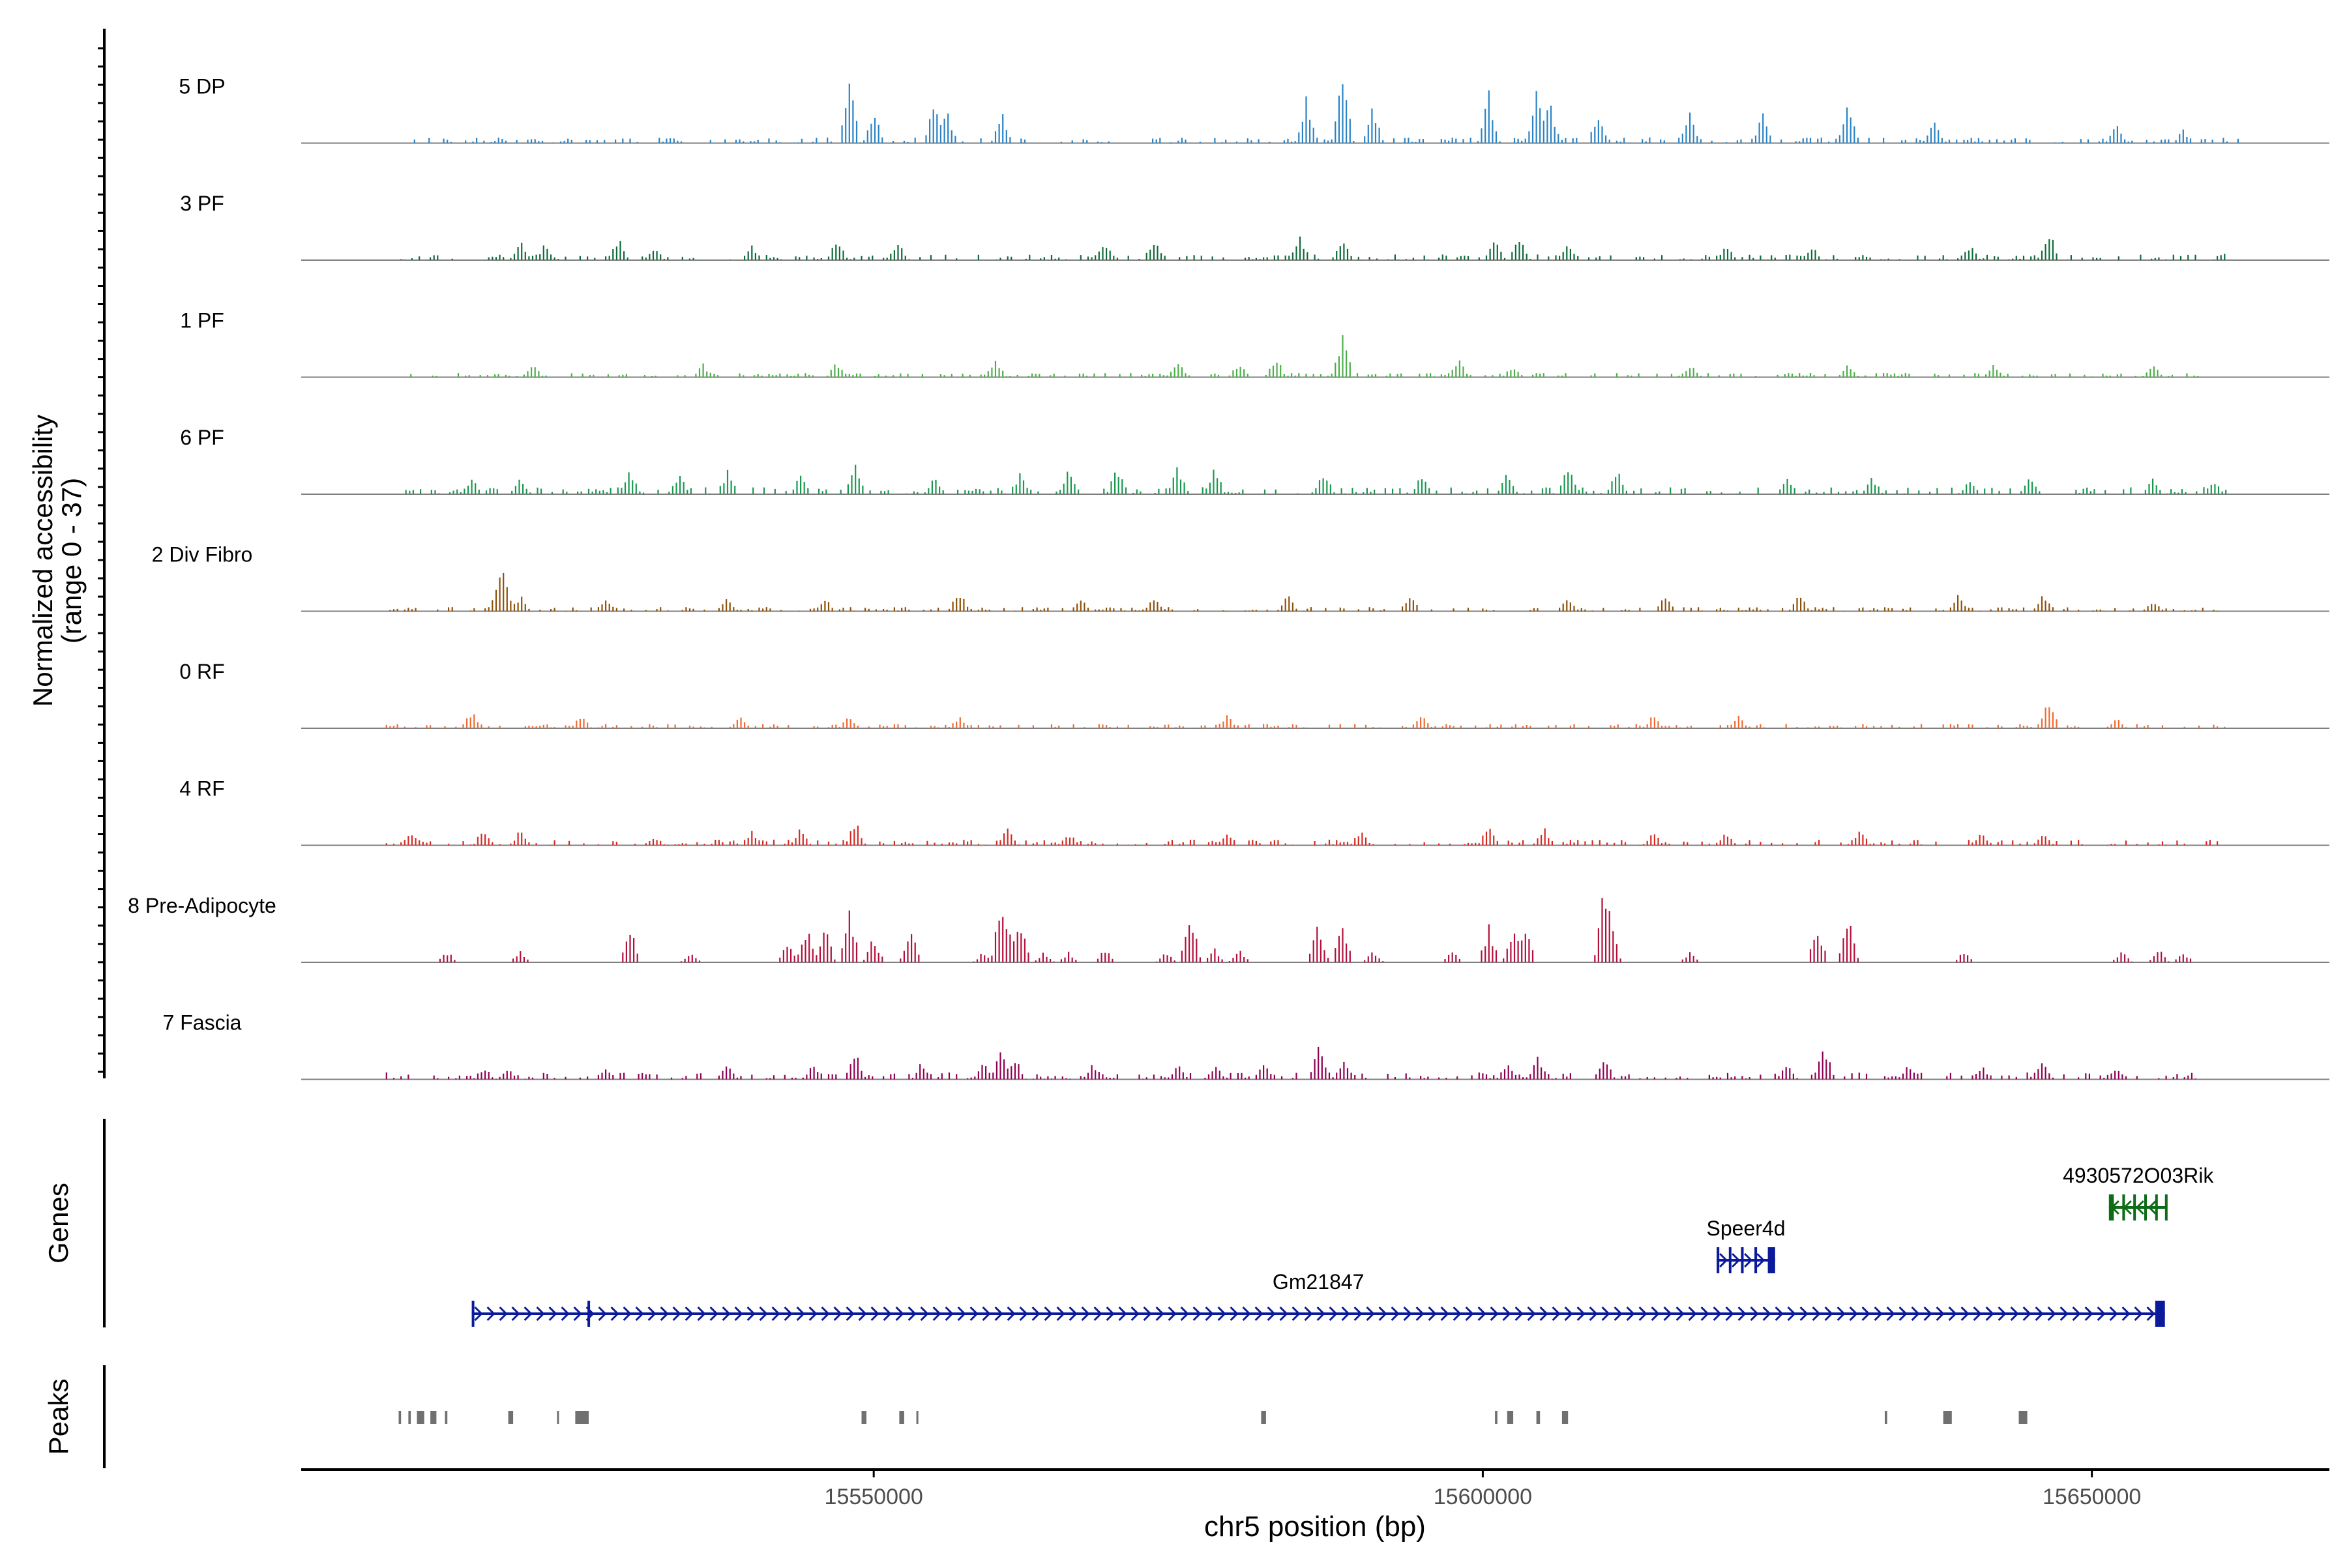 The width and height of the screenshot is (2347, 1568). I want to click on x-axis-tick-label: 15550000, so click(874, 1497).